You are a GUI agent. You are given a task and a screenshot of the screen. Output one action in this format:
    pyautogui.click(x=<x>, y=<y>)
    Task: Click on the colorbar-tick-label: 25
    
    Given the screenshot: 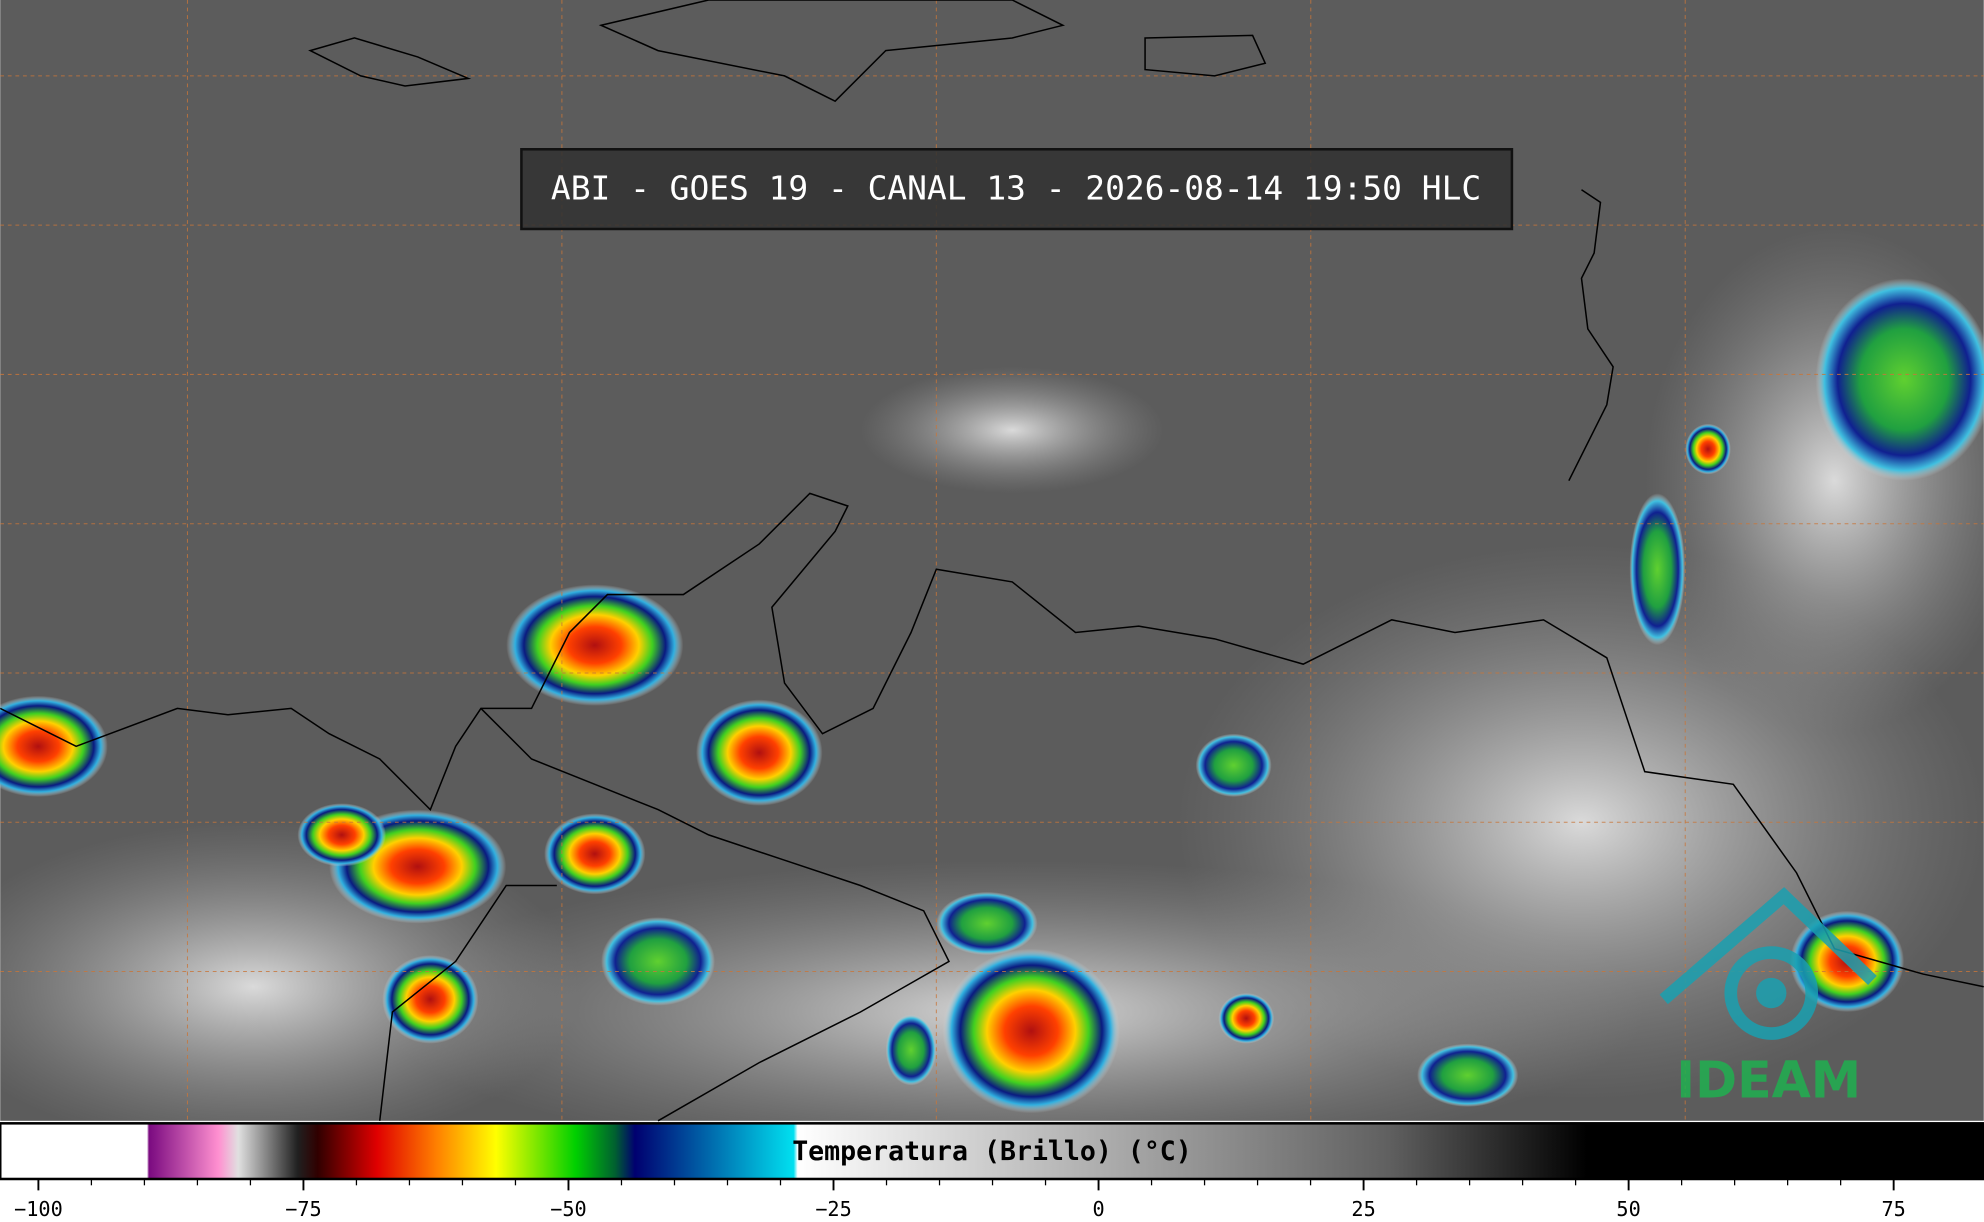 What is the action you would take?
    pyautogui.click(x=1363, y=1209)
    